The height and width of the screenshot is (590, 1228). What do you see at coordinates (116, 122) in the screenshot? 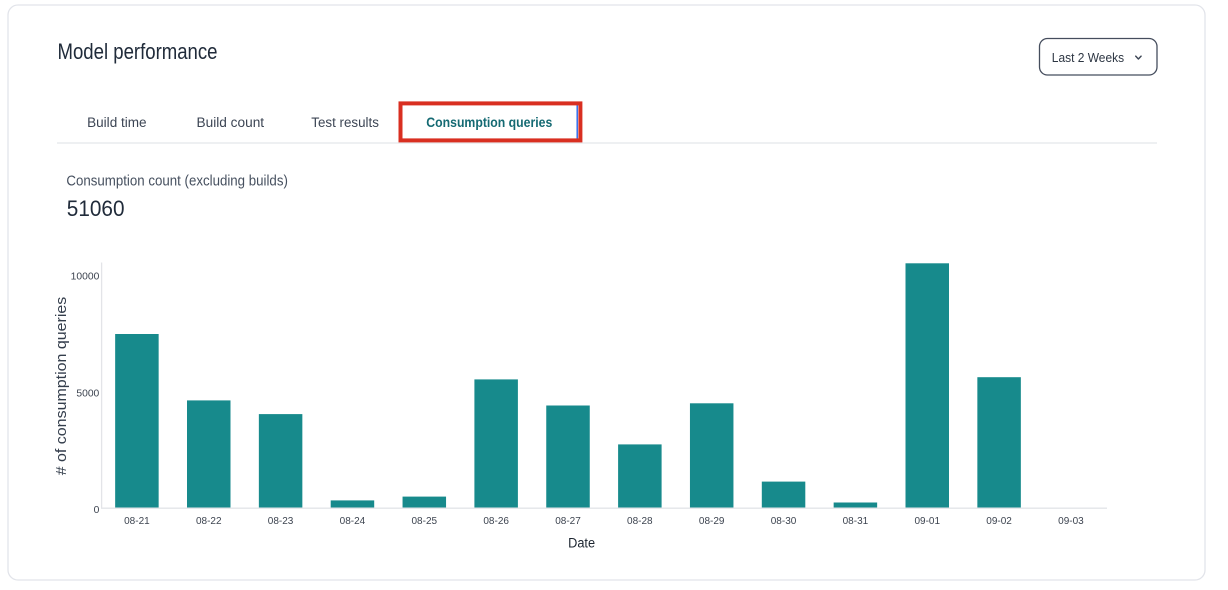
I see `svg-text: Build time` at bounding box center [116, 122].